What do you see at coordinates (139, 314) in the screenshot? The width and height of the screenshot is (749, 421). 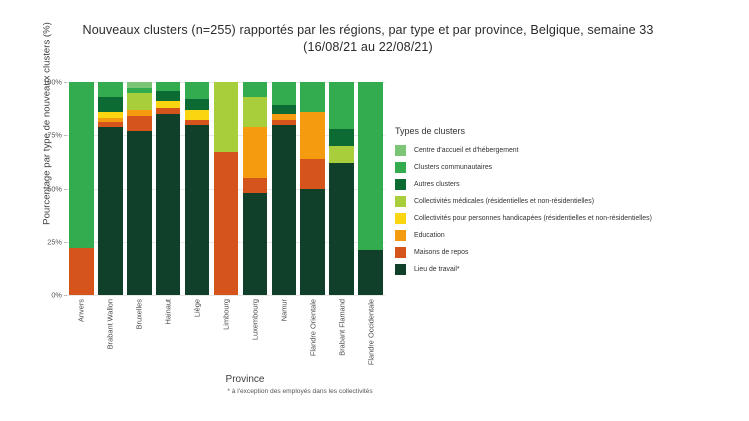 I see `x-axis-tick-label: Bruxelles` at bounding box center [139, 314].